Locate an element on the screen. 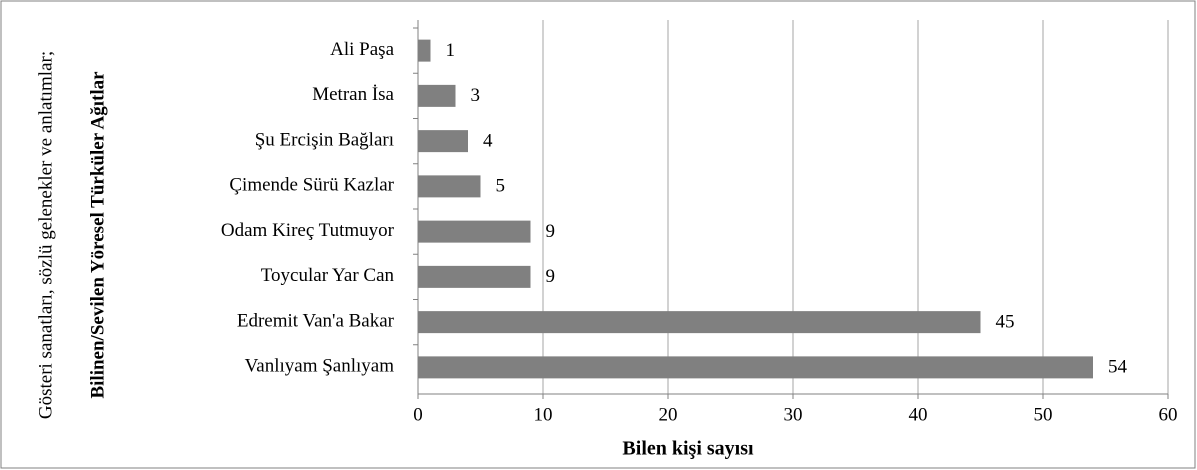  x-tick-label: 40 is located at coordinates (918, 414).